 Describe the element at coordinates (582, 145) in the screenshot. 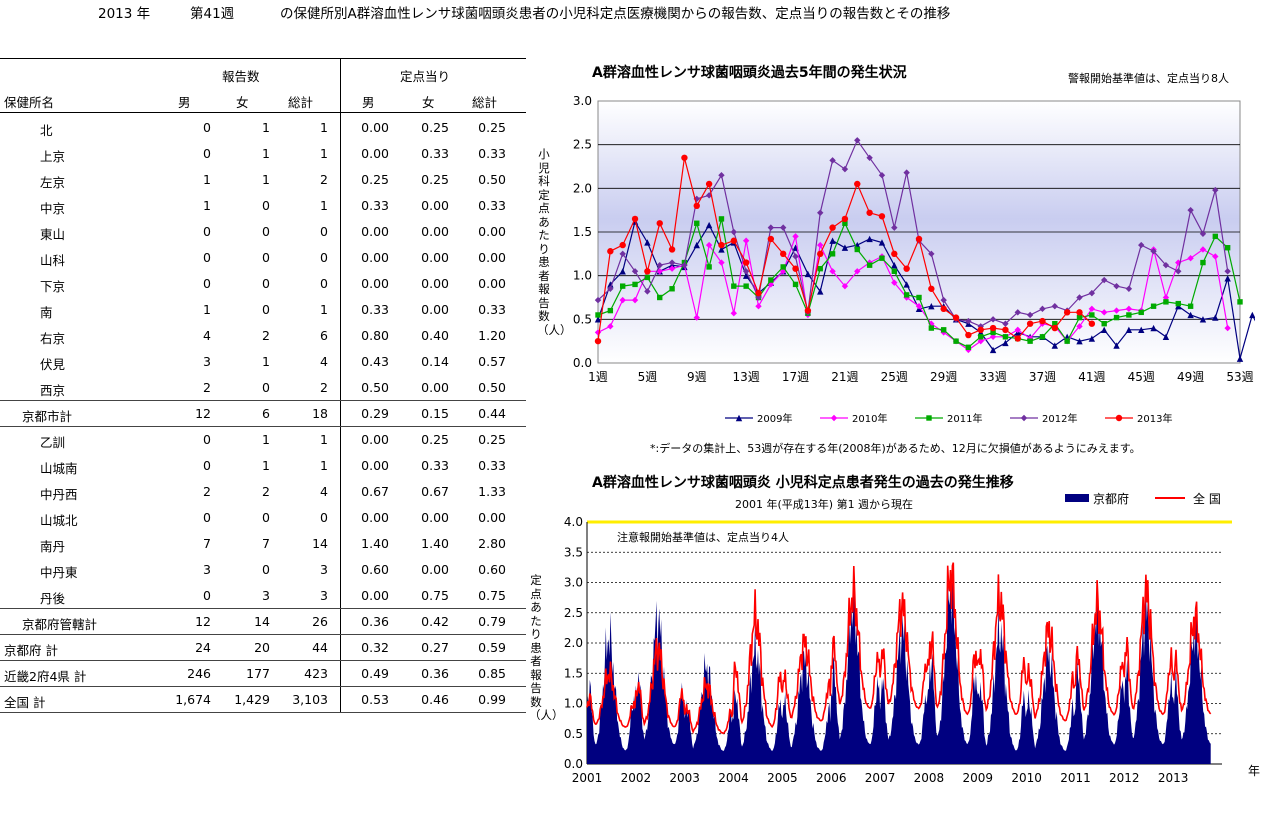

I see `chart1-ytick: 2.5` at that location.